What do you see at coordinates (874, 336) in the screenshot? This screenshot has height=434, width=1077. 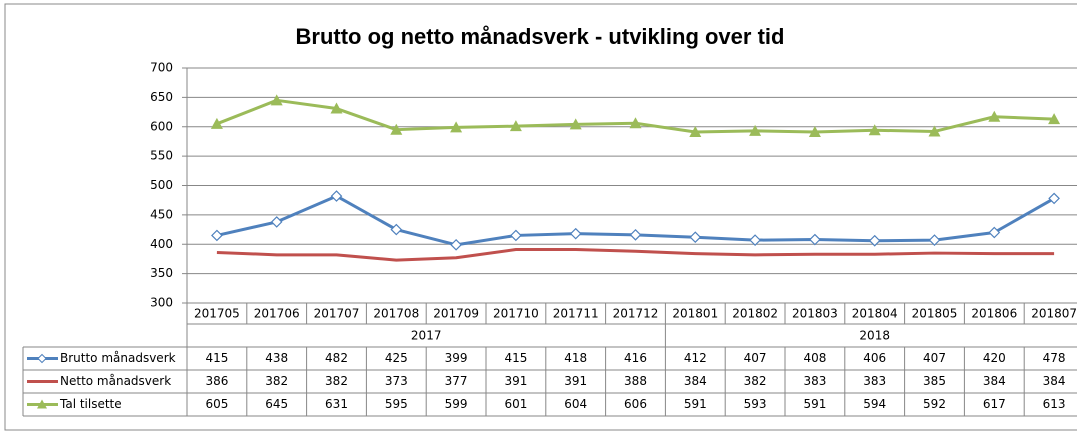 I see `group-label: 2018` at bounding box center [874, 336].